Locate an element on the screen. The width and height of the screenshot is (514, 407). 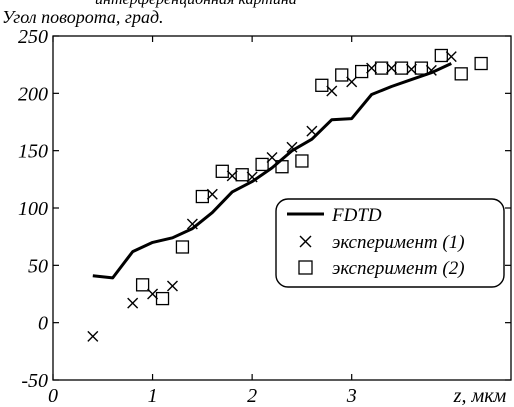
y-tick-label: 150 is located at coordinates (33, 152).